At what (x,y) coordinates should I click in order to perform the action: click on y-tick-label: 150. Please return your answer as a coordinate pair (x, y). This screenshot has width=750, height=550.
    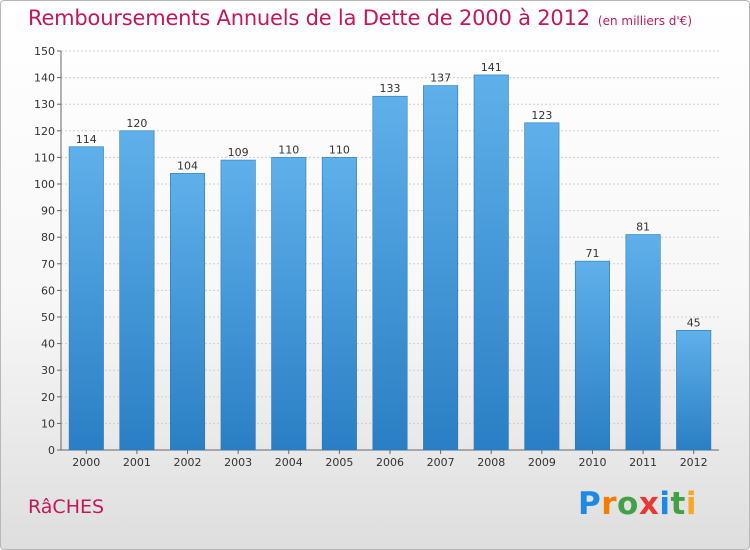
    Looking at the image, I should click on (44, 51).